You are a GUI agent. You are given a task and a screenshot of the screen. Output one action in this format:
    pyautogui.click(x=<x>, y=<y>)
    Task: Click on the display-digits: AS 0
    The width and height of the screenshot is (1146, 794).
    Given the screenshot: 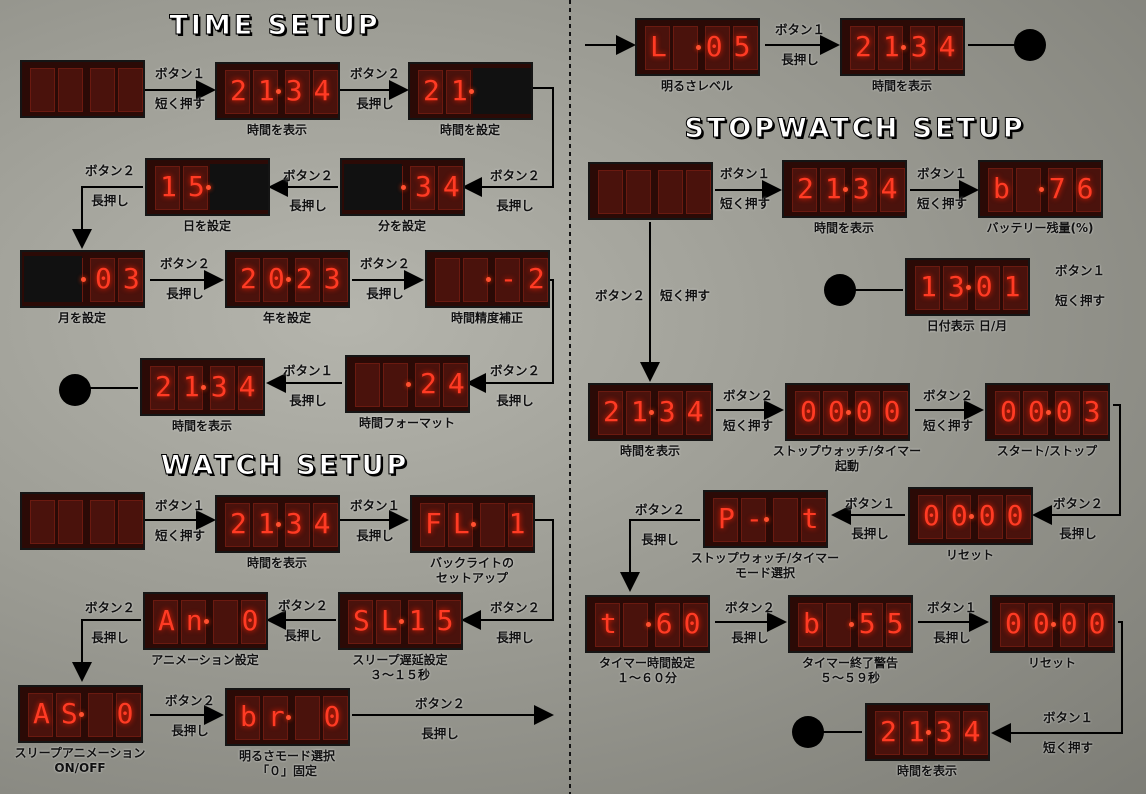 What is the action you would take?
    pyautogui.click(x=89, y=713)
    